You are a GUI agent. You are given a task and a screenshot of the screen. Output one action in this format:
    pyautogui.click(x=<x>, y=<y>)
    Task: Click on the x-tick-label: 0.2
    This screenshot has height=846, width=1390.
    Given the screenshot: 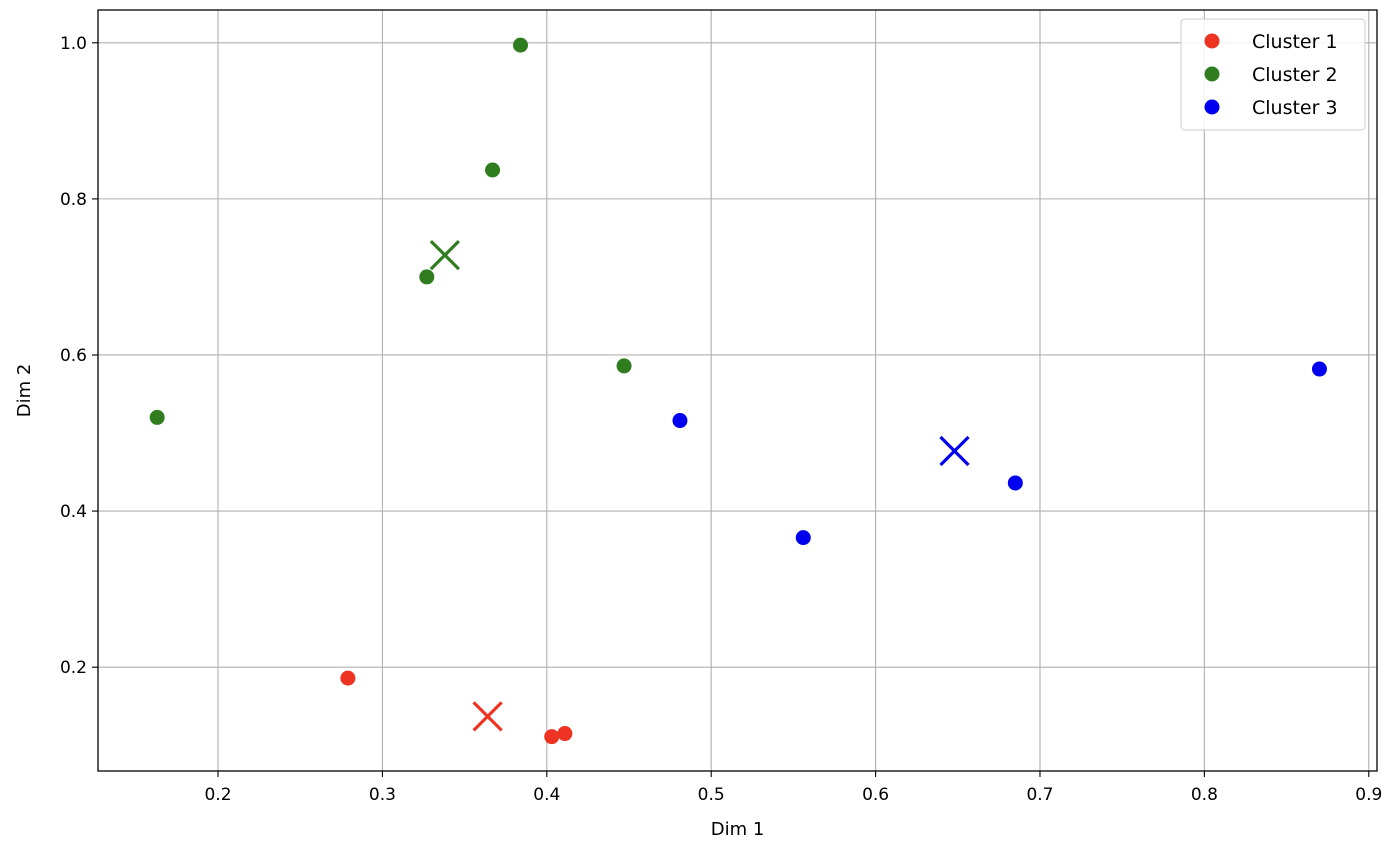 What is the action you would take?
    pyautogui.click(x=217, y=795)
    